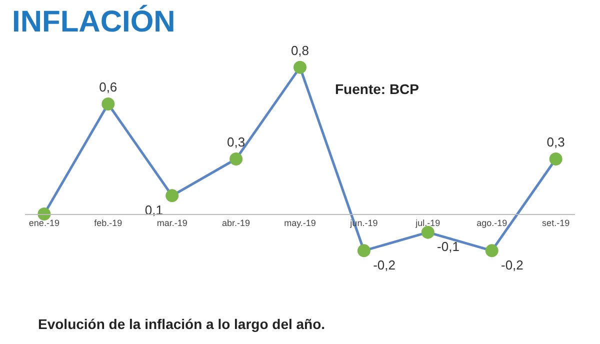  What do you see at coordinates (556, 223) in the screenshot?
I see `x-tick-label: set.-19` at bounding box center [556, 223].